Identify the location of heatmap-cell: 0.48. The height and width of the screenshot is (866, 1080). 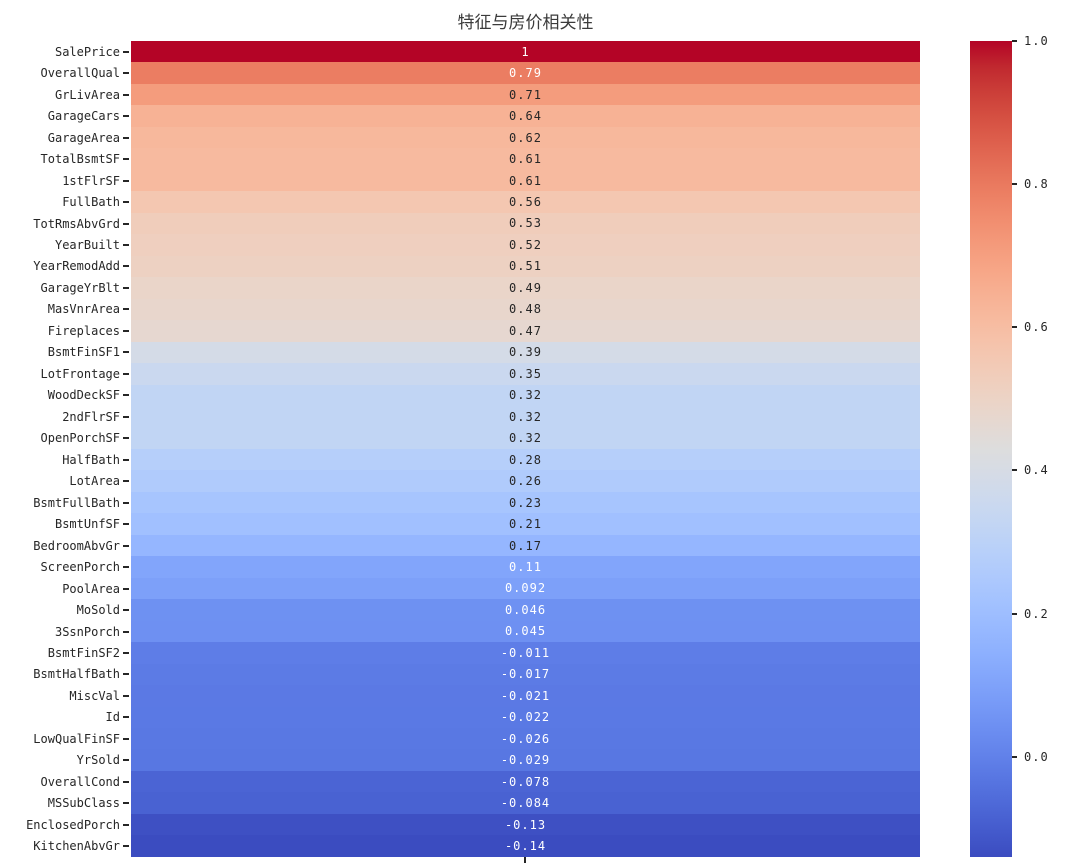
(525, 309).